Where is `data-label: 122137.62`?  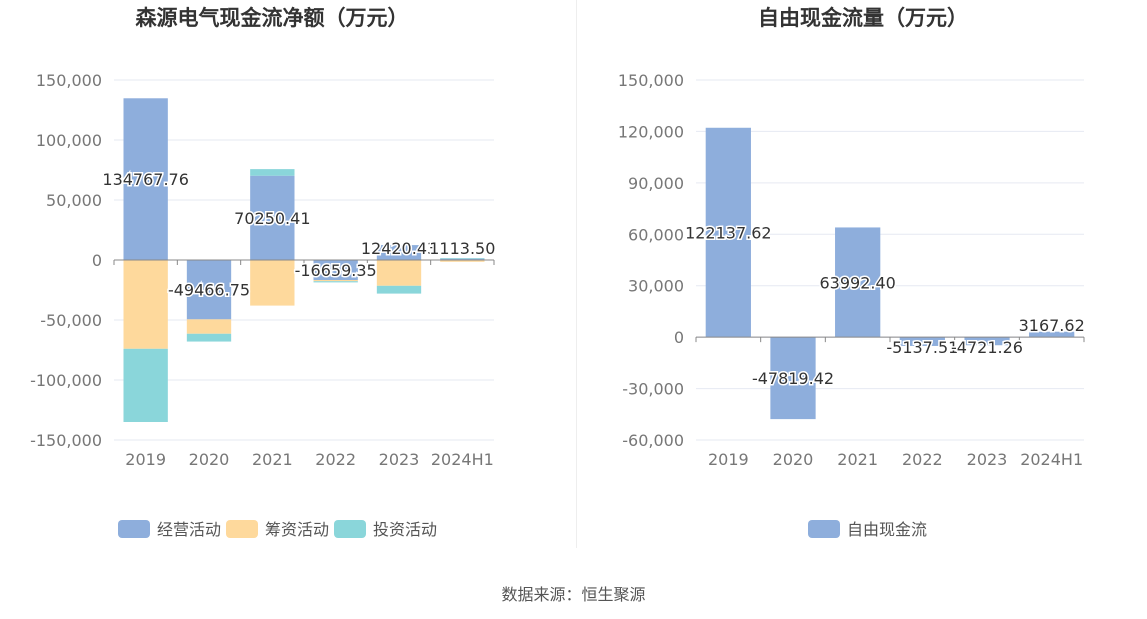
data-label: 122137.62 is located at coordinates (728, 232).